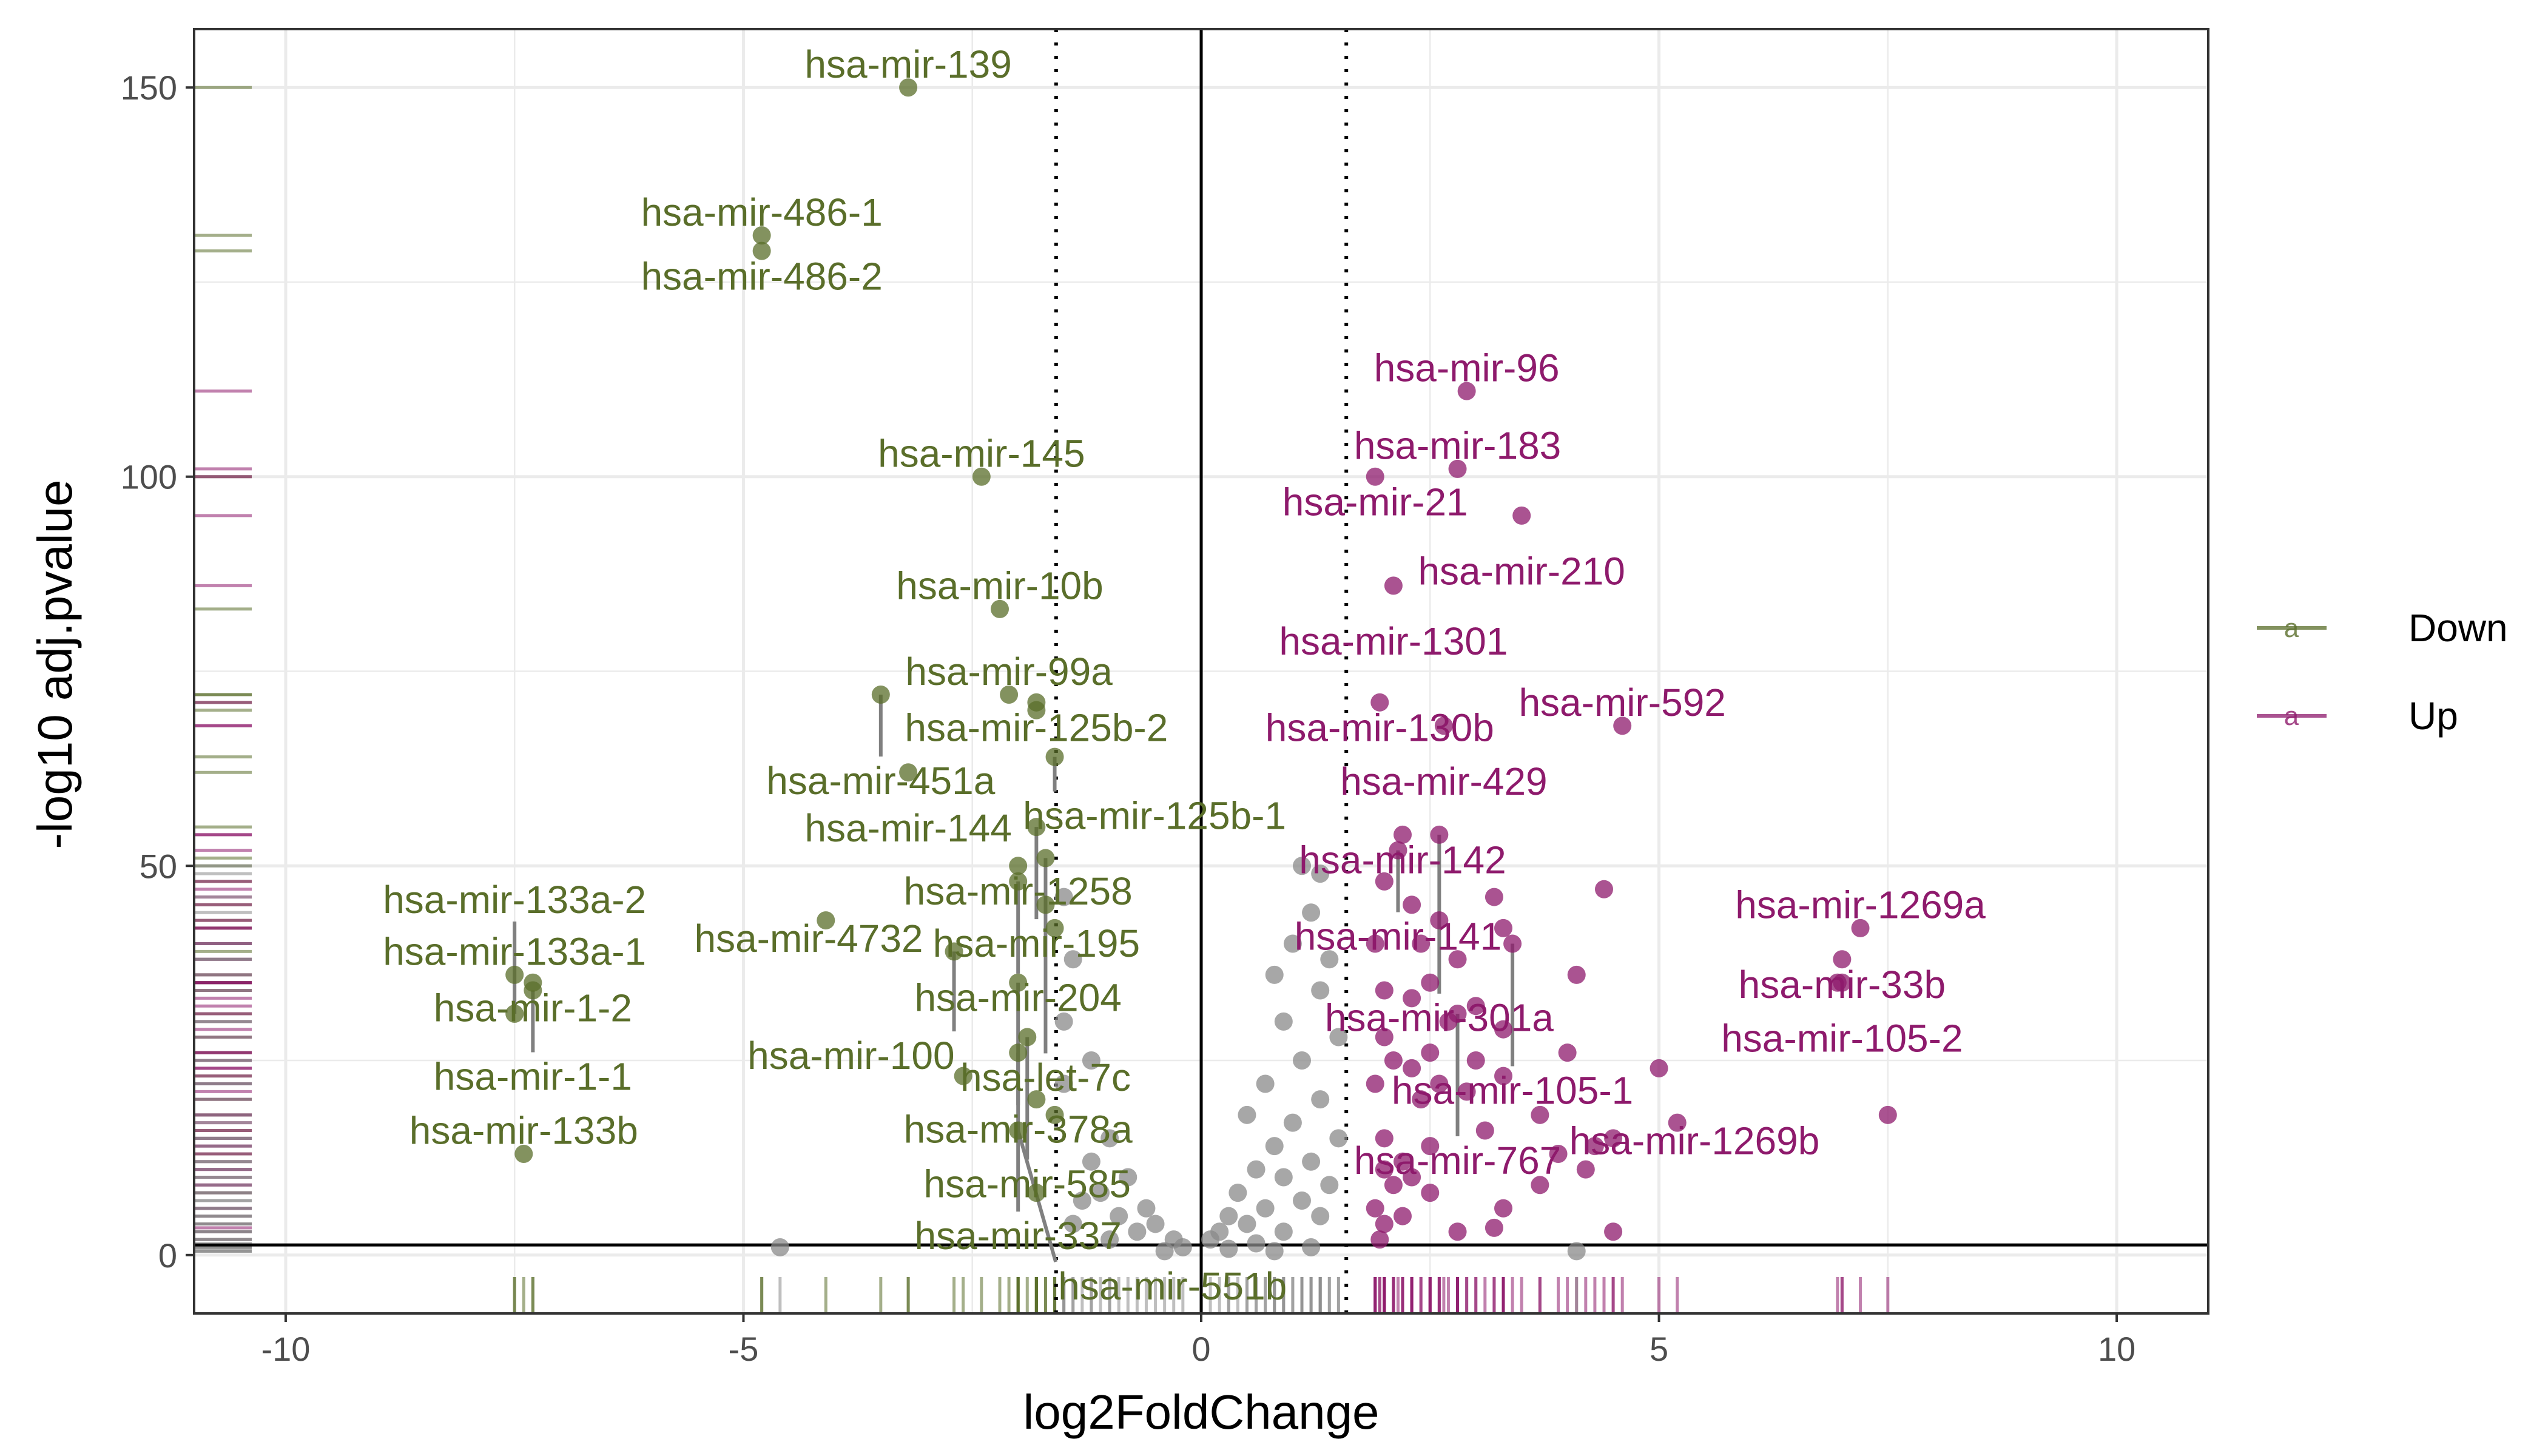 The width and height of the screenshot is (2548, 1456). I want to click on legend: a Down a Up, so click(2382, 672).